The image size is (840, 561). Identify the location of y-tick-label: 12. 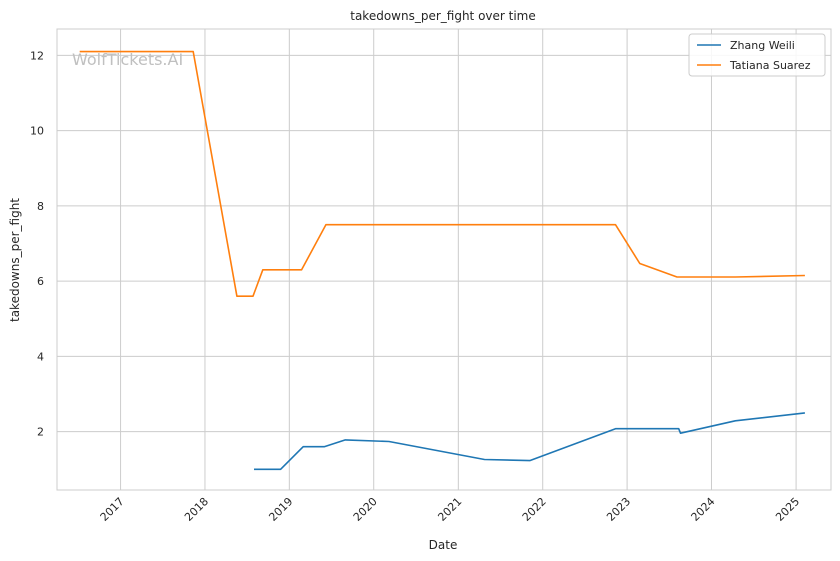
(37, 55).